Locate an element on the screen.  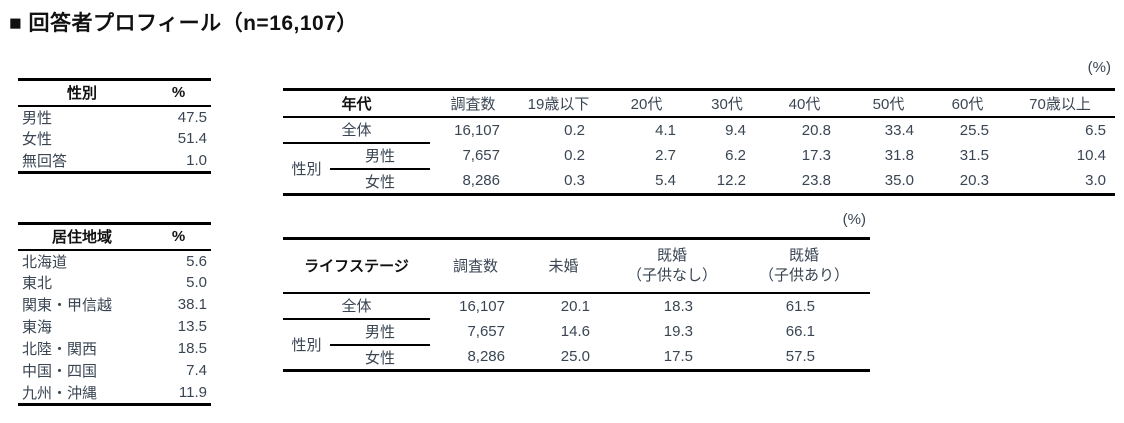
value-cell: 2.7 is located at coordinates (665, 155).